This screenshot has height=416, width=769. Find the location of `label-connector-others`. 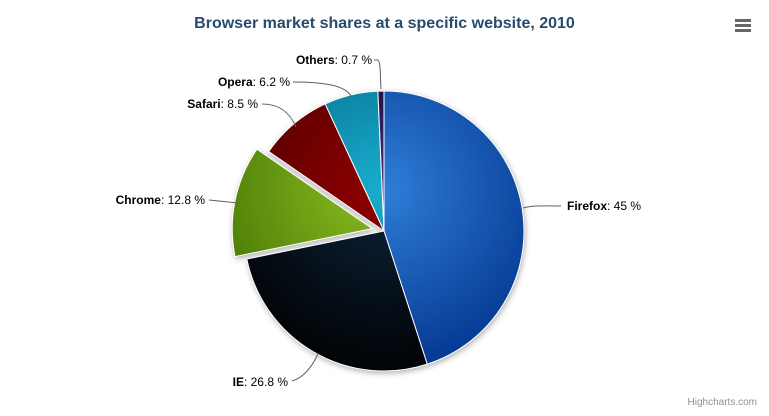

label-connector-others is located at coordinates (378, 74).